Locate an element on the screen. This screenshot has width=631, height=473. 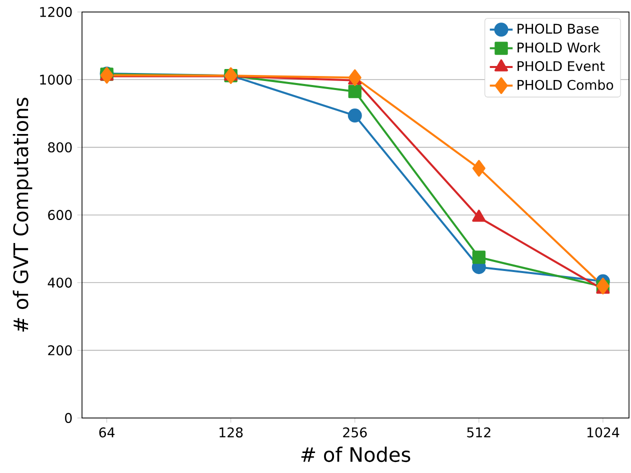
y-tick-label: 1200 is located at coordinates (56, 12).